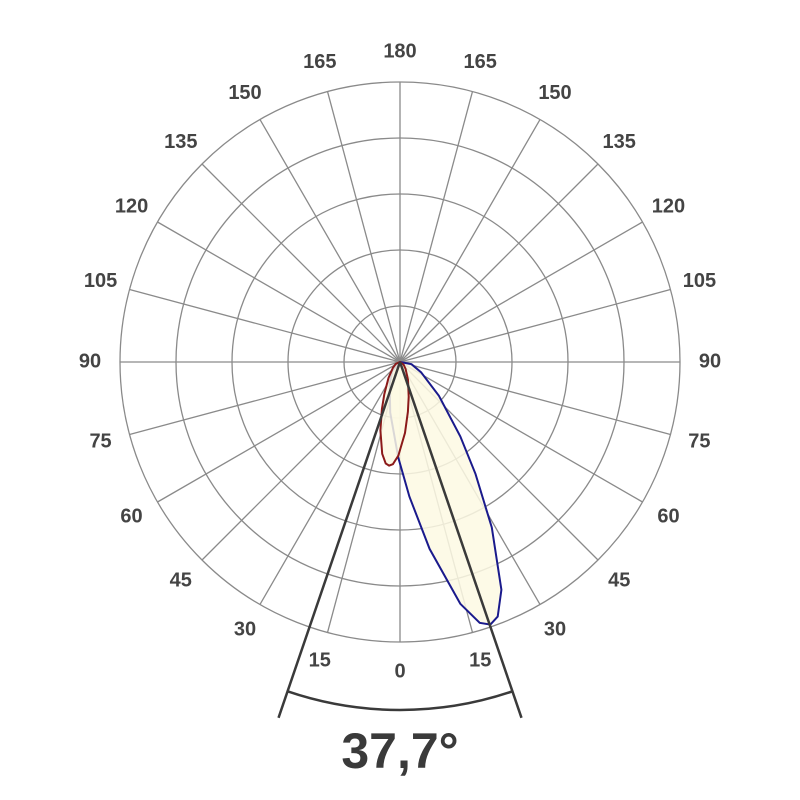 The image size is (800, 800). Describe the element at coordinates (399, 751) in the screenshot. I see `beam-angle-label: 37,7°` at that location.